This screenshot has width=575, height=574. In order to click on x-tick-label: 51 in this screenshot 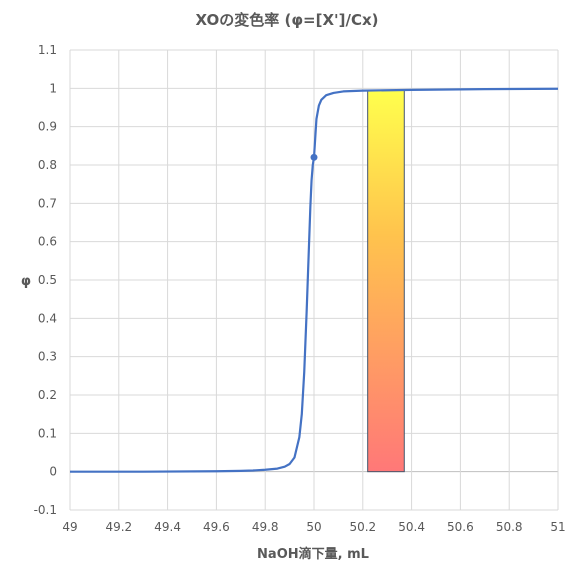, I will do `click(557, 527)`.